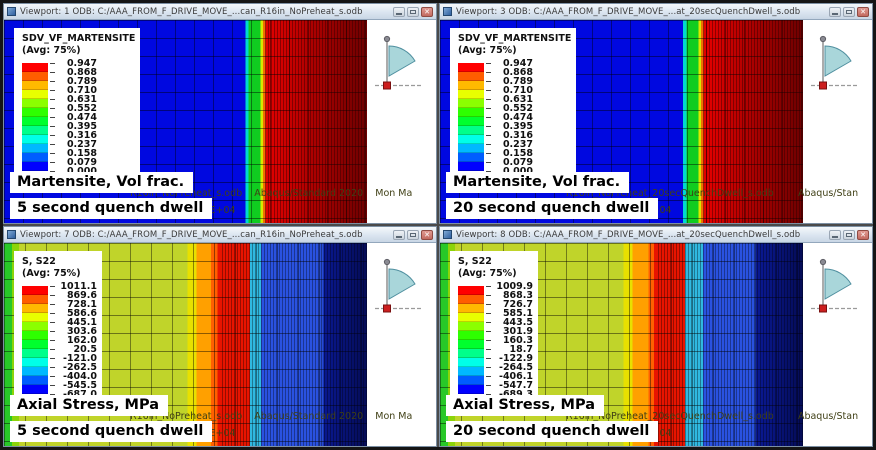 The height and width of the screenshot is (450, 876). I want to click on orientation-triad-icon, so click(834, 285).